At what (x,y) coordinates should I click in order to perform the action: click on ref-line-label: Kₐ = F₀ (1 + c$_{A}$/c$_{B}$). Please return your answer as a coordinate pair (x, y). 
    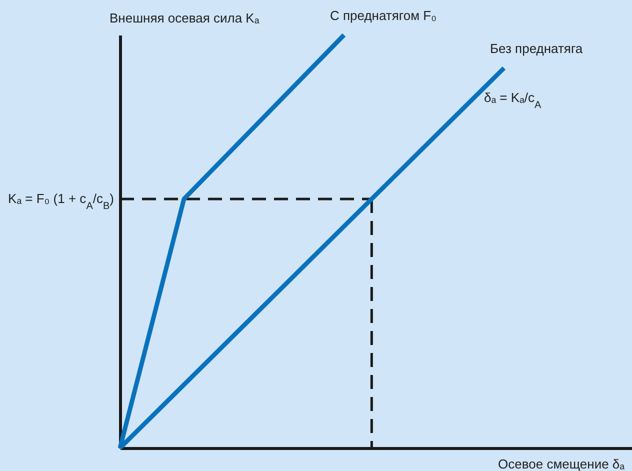
    Looking at the image, I should click on (61, 201).